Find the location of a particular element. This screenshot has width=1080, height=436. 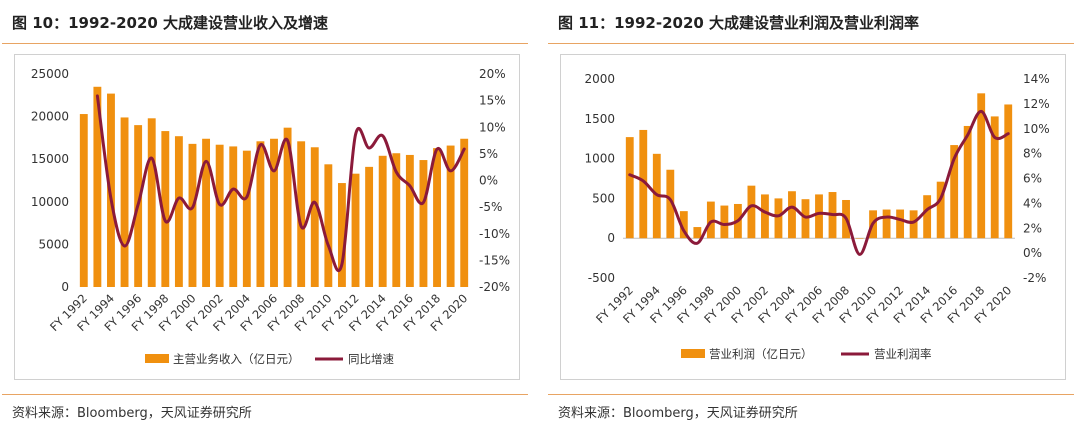

legend-bar-label: 营业利润（亿日元） is located at coordinates (761, 354).